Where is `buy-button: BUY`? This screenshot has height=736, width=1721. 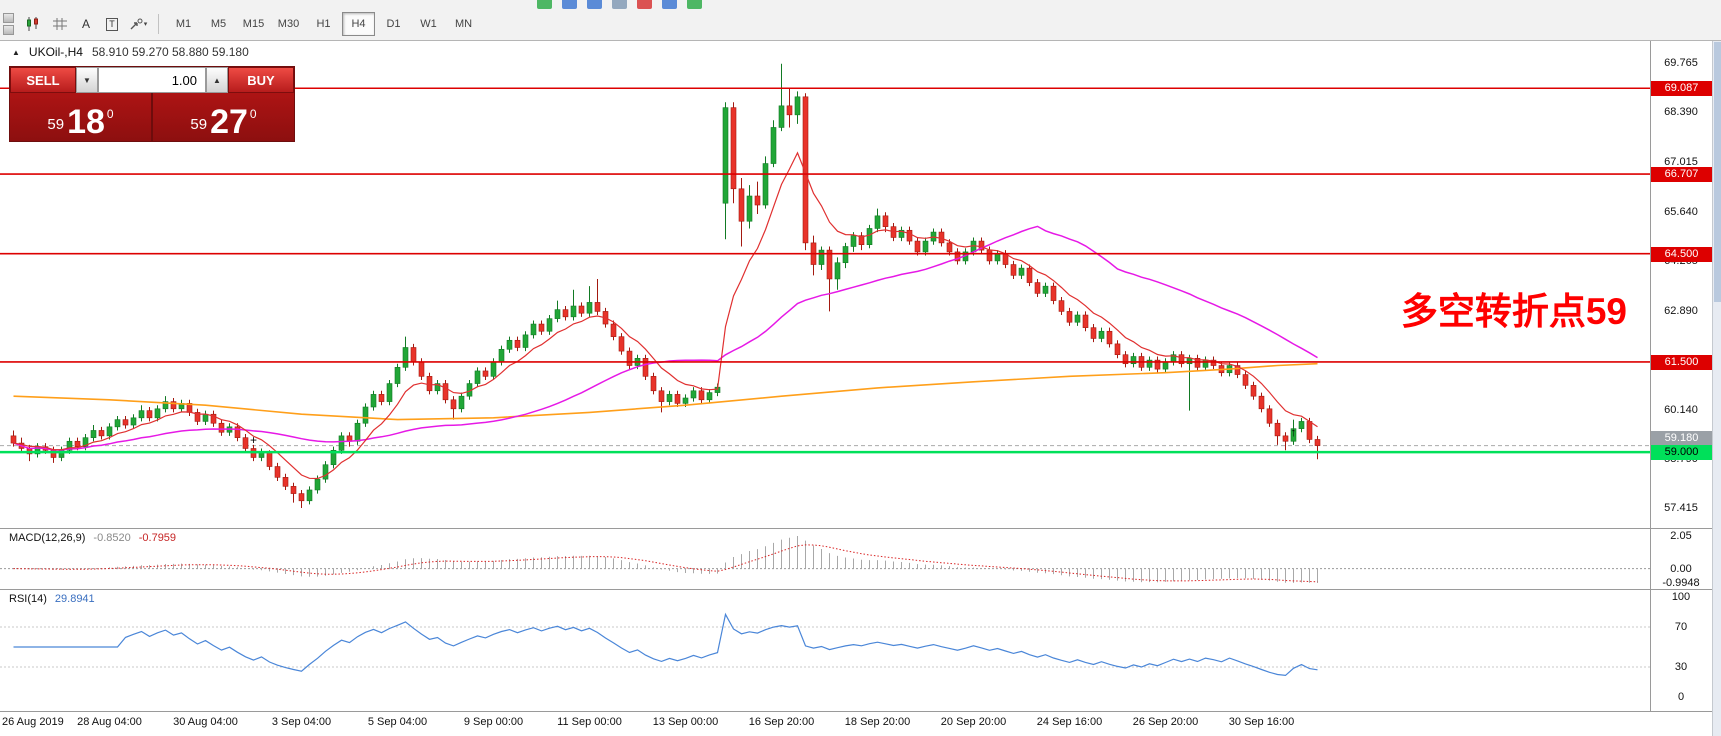
buy-button: BUY is located at coordinates (261, 80).